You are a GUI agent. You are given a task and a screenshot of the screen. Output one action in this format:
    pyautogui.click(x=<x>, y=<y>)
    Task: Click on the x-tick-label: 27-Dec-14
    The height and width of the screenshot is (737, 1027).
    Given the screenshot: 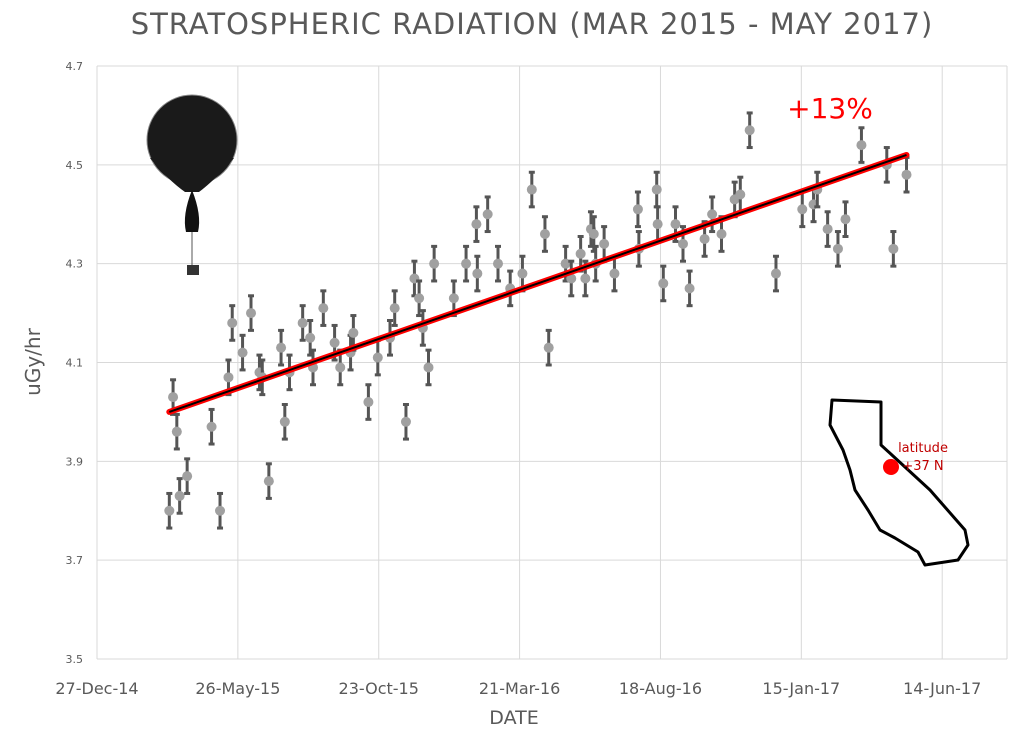 What is the action you would take?
    pyautogui.click(x=96, y=688)
    